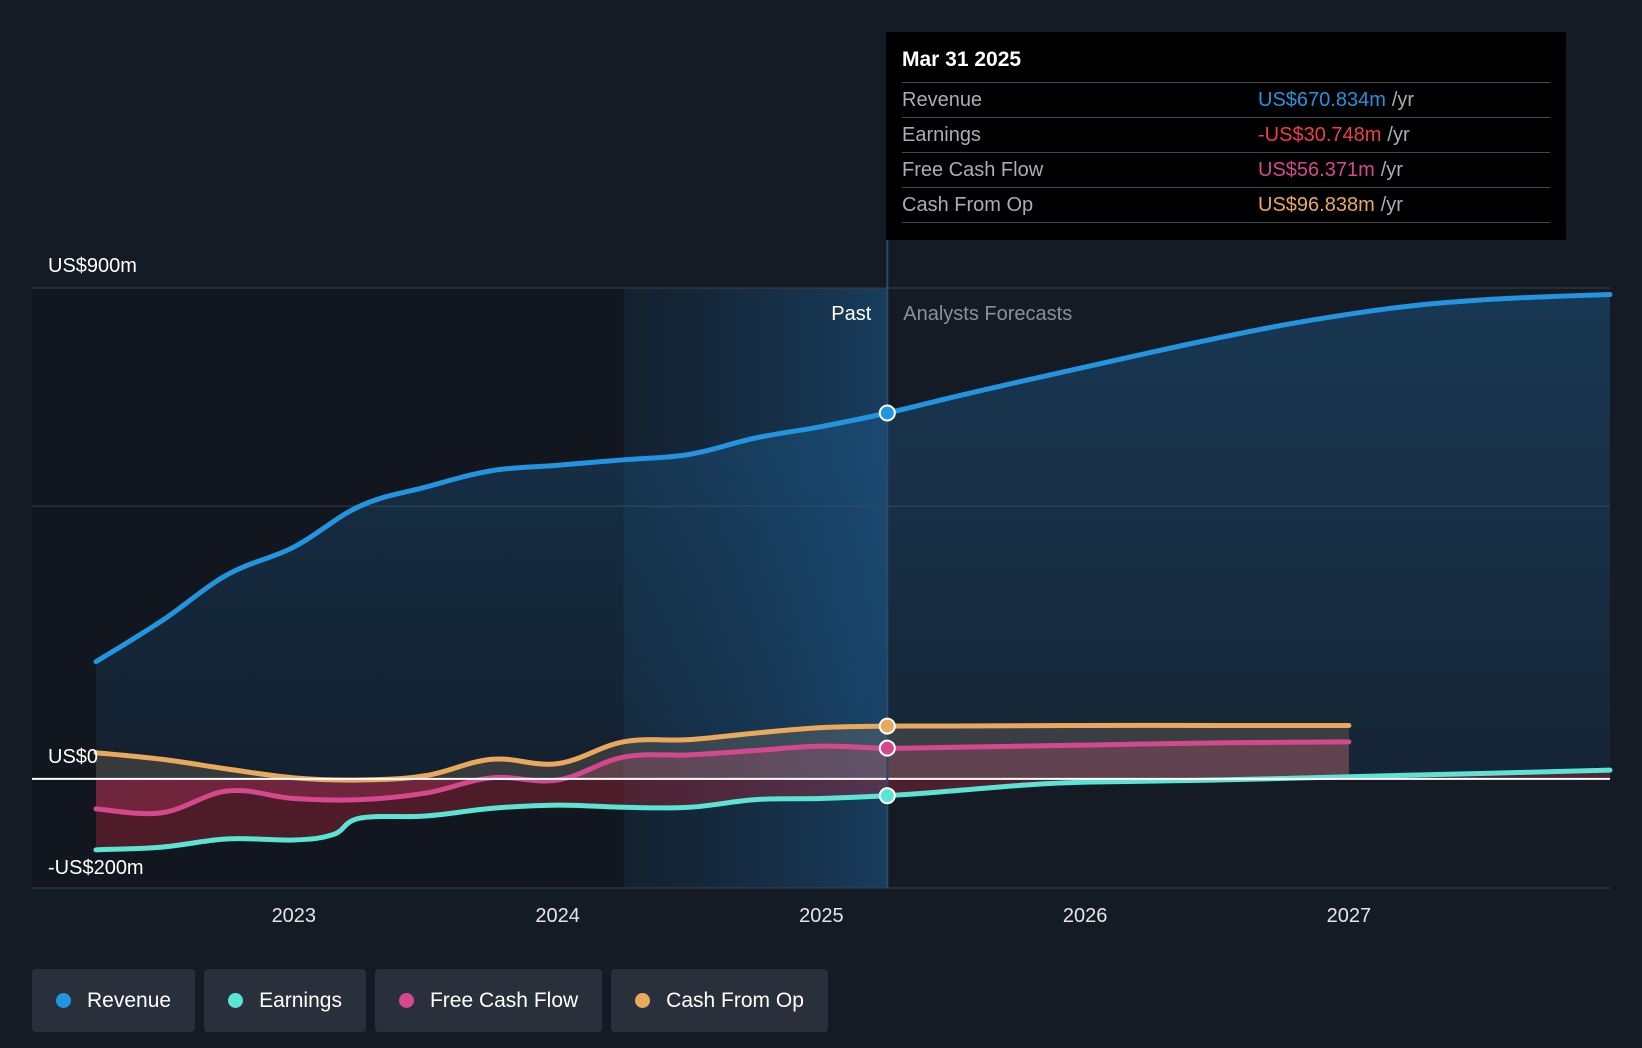 The height and width of the screenshot is (1048, 1642). What do you see at coordinates (722, 752) in the screenshot?
I see `cash-from-op-line` at bounding box center [722, 752].